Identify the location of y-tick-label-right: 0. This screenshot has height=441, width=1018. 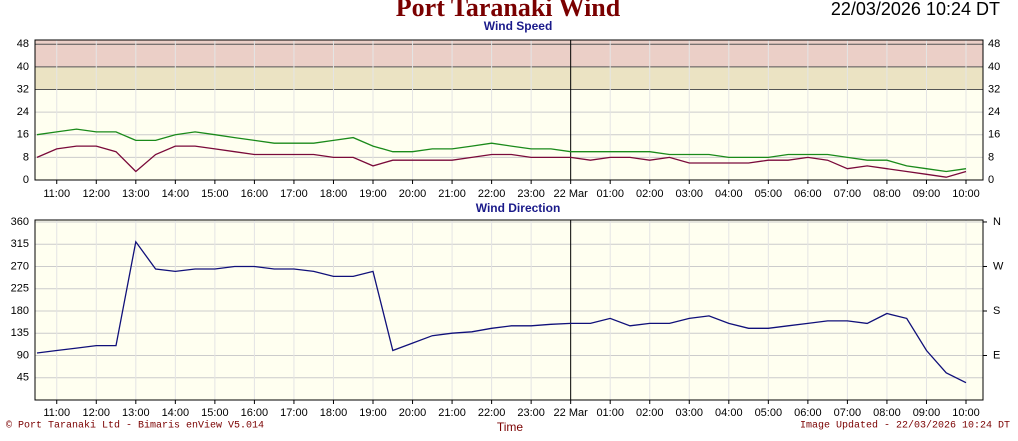
(991, 180).